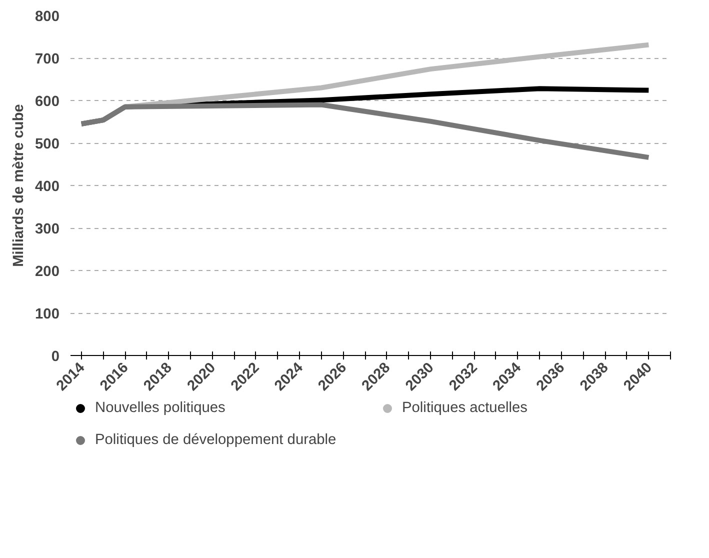 This screenshot has height=558, width=709. I want to click on y-tick-label: 0, so click(55, 357).